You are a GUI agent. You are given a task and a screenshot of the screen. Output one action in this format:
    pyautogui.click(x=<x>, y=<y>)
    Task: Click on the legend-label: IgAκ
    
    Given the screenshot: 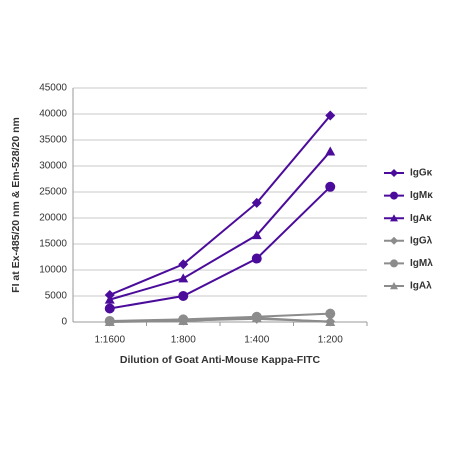 What is the action you would take?
    pyautogui.click(x=421, y=218)
    